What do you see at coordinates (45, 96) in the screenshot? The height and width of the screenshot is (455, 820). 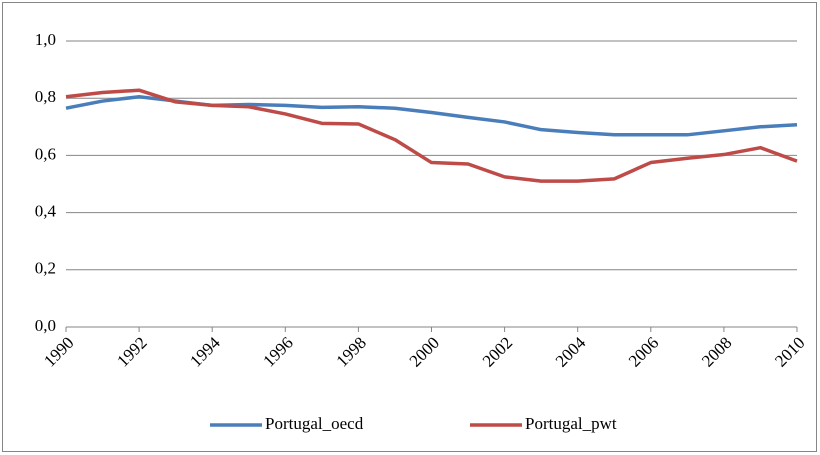 I see `y-tick-label: 0,8` at bounding box center [45, 96].